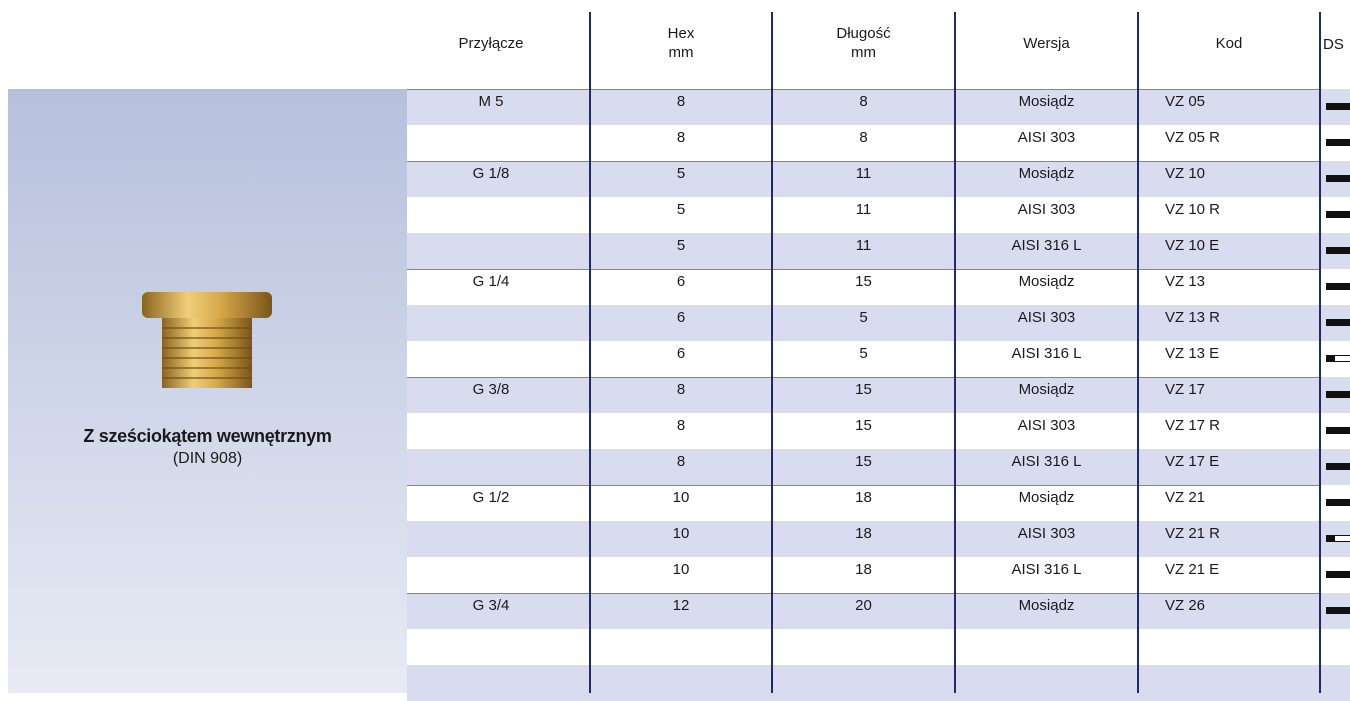 The image size is (1350, 701). What do you see at coordinates (1192, 569) in the screenshot?
I see `cell: VZ 21 E` at bounding box center [1192, 569].